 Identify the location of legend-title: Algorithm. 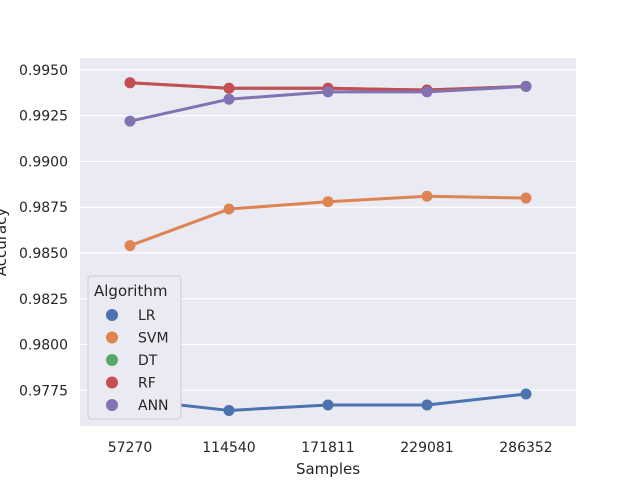
(130, 291).